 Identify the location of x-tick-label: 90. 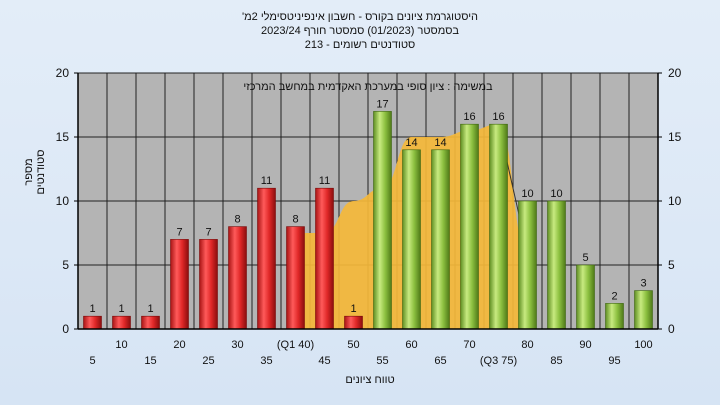
(585, 345).